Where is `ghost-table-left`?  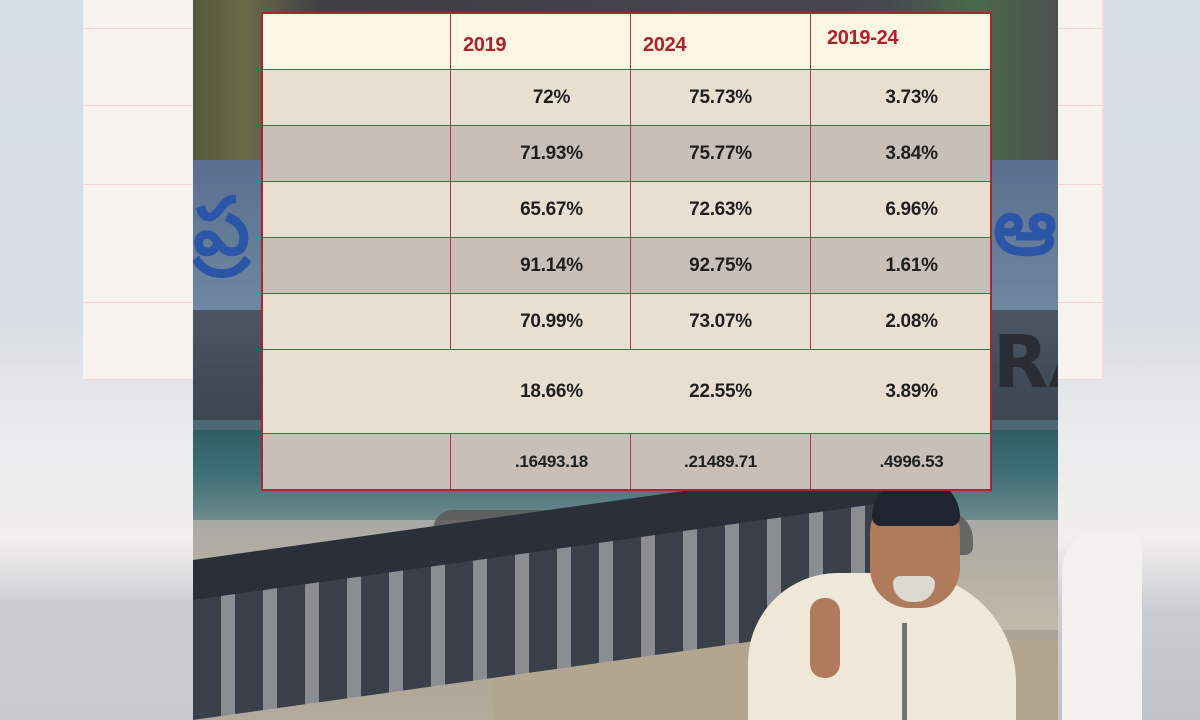
ghost-table-left is located at coordinates (138, 190).